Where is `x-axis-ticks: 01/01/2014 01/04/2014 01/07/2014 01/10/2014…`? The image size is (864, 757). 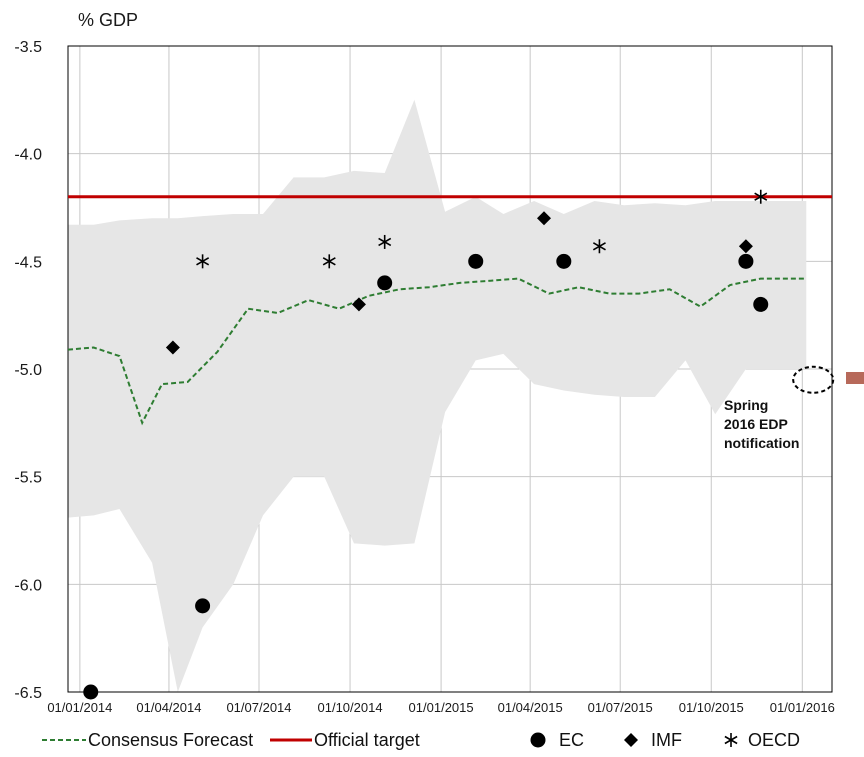 x-axis-ticks: 01/01/2014 01/04/2014 01/07/2014 01/10/2014… is located at coordinates (441, 707).